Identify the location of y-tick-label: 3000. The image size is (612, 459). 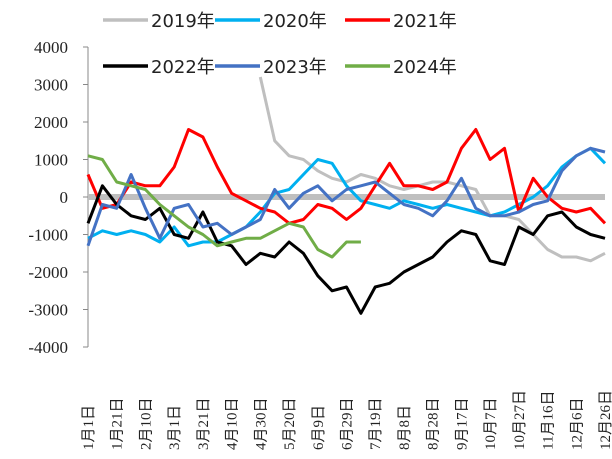
(51, 85).